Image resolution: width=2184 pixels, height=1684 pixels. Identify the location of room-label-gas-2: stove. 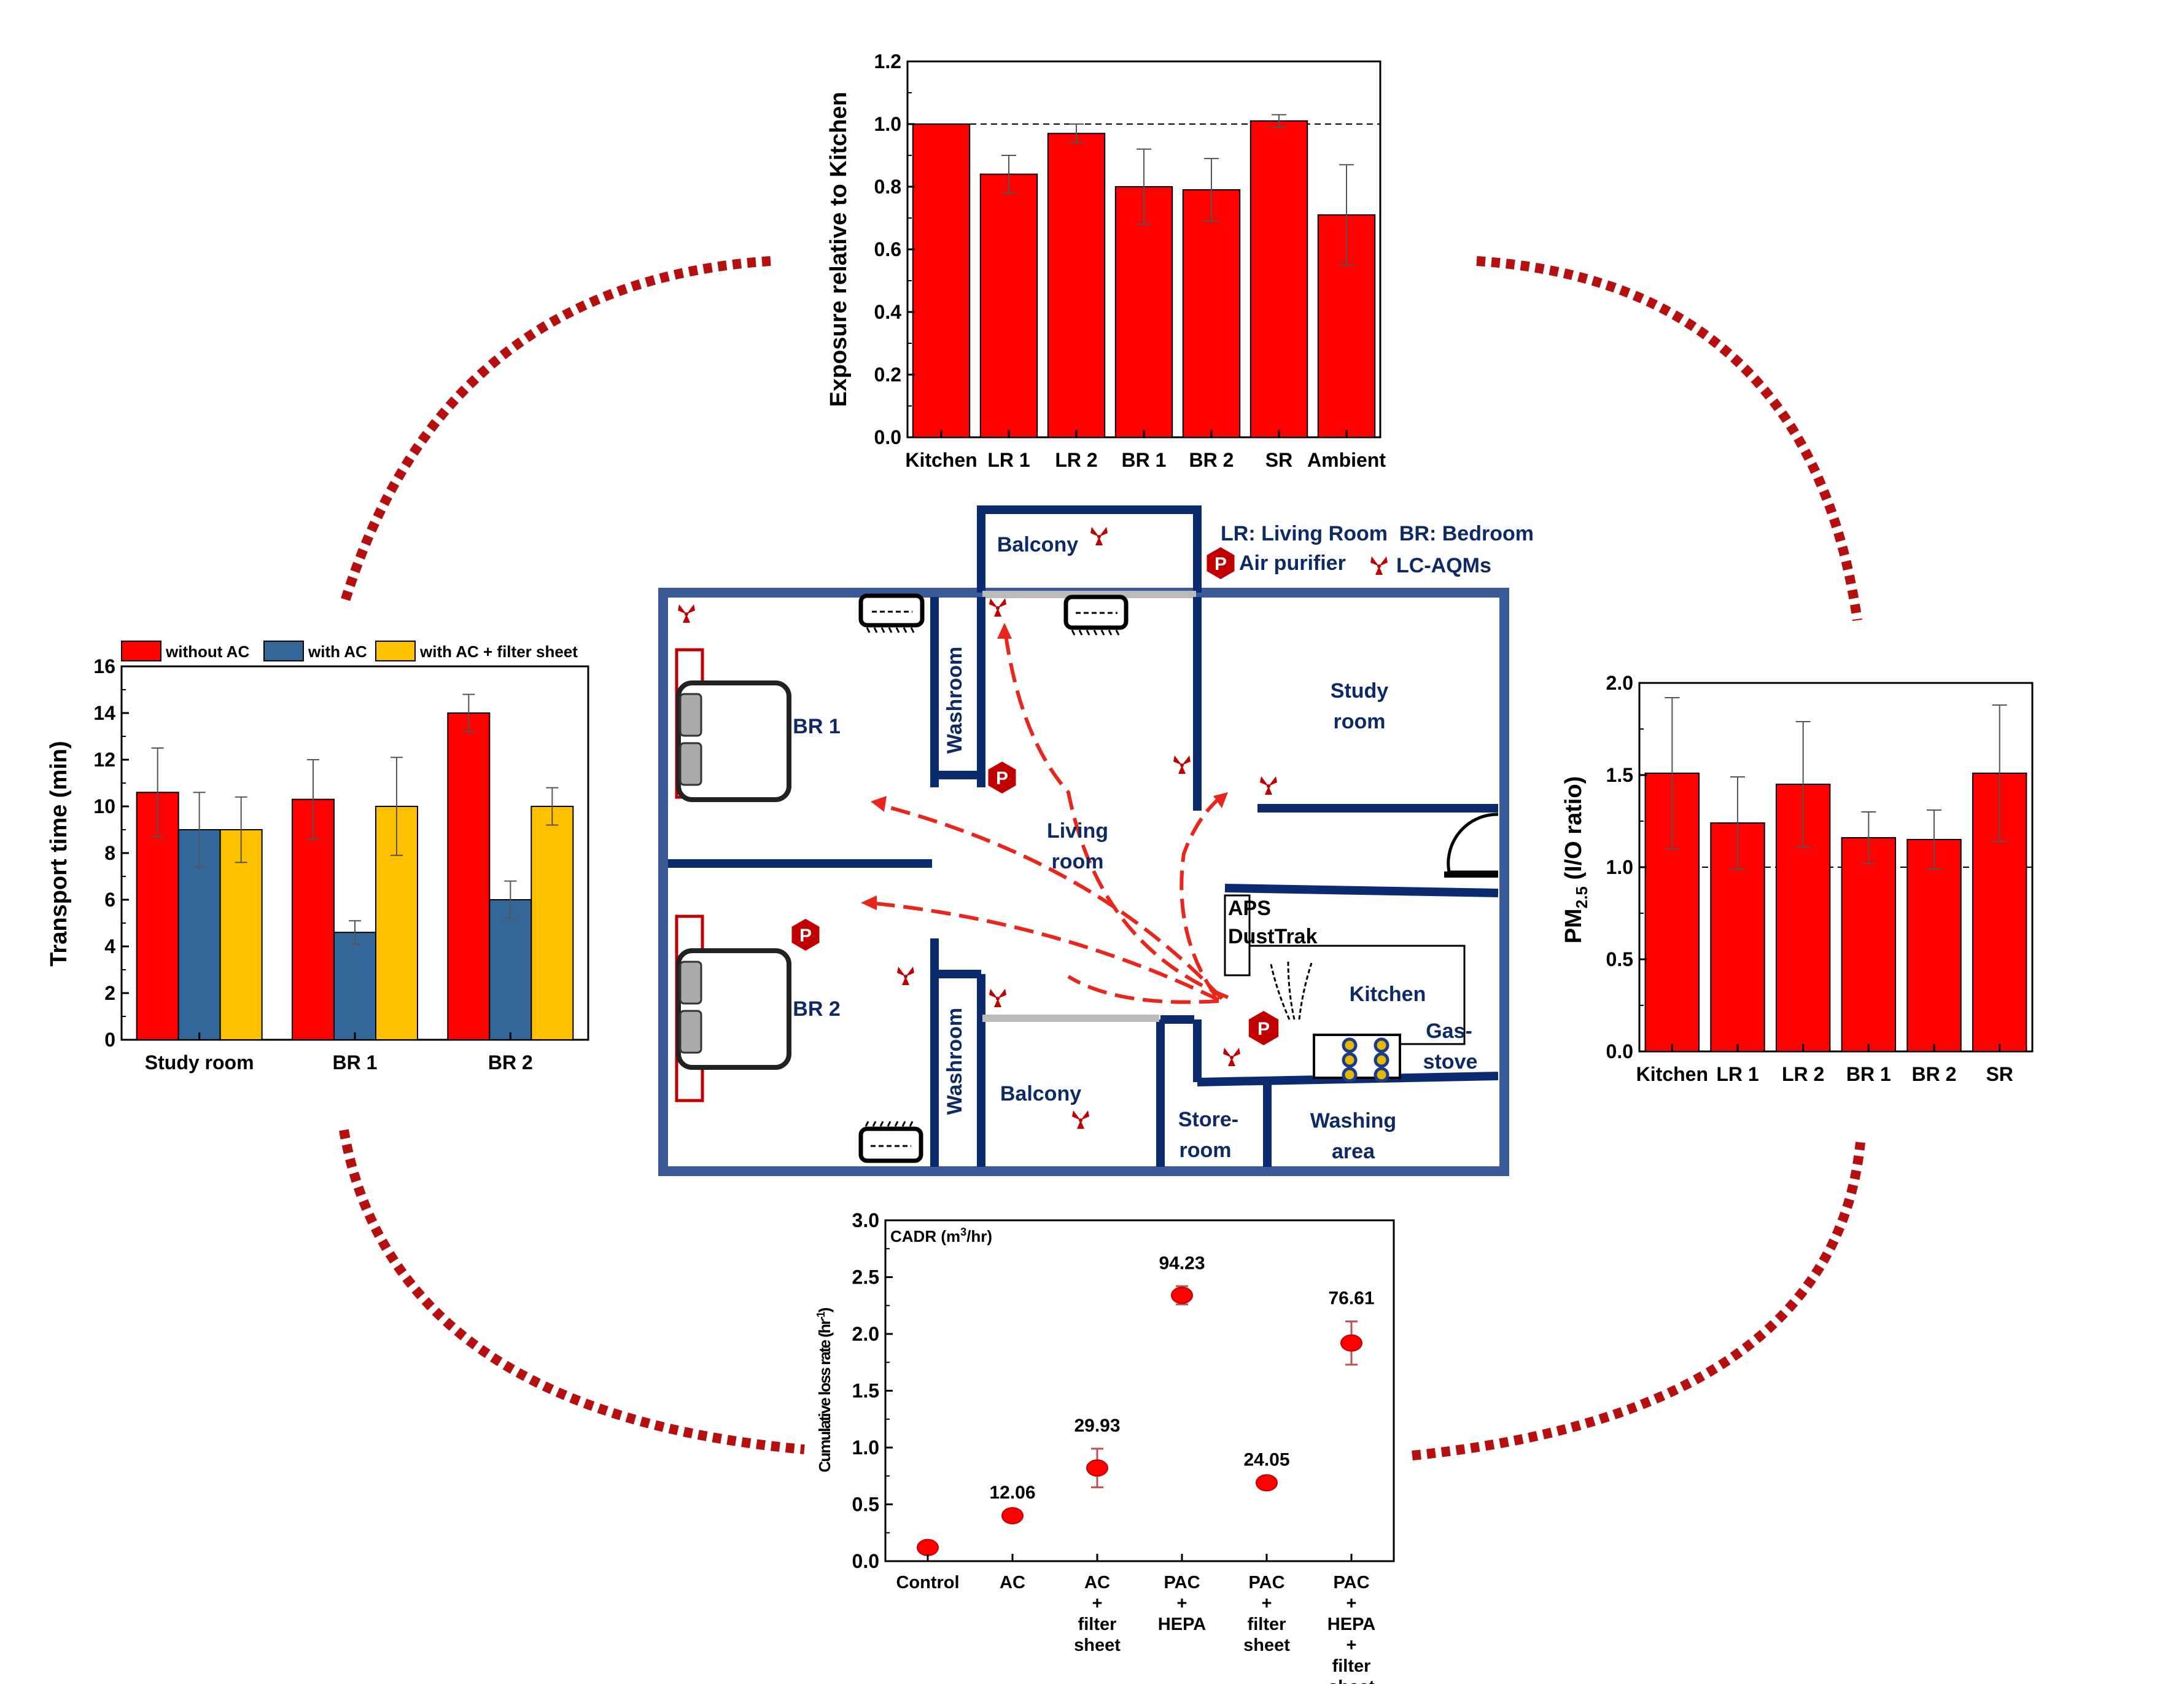
(1450, 1062).